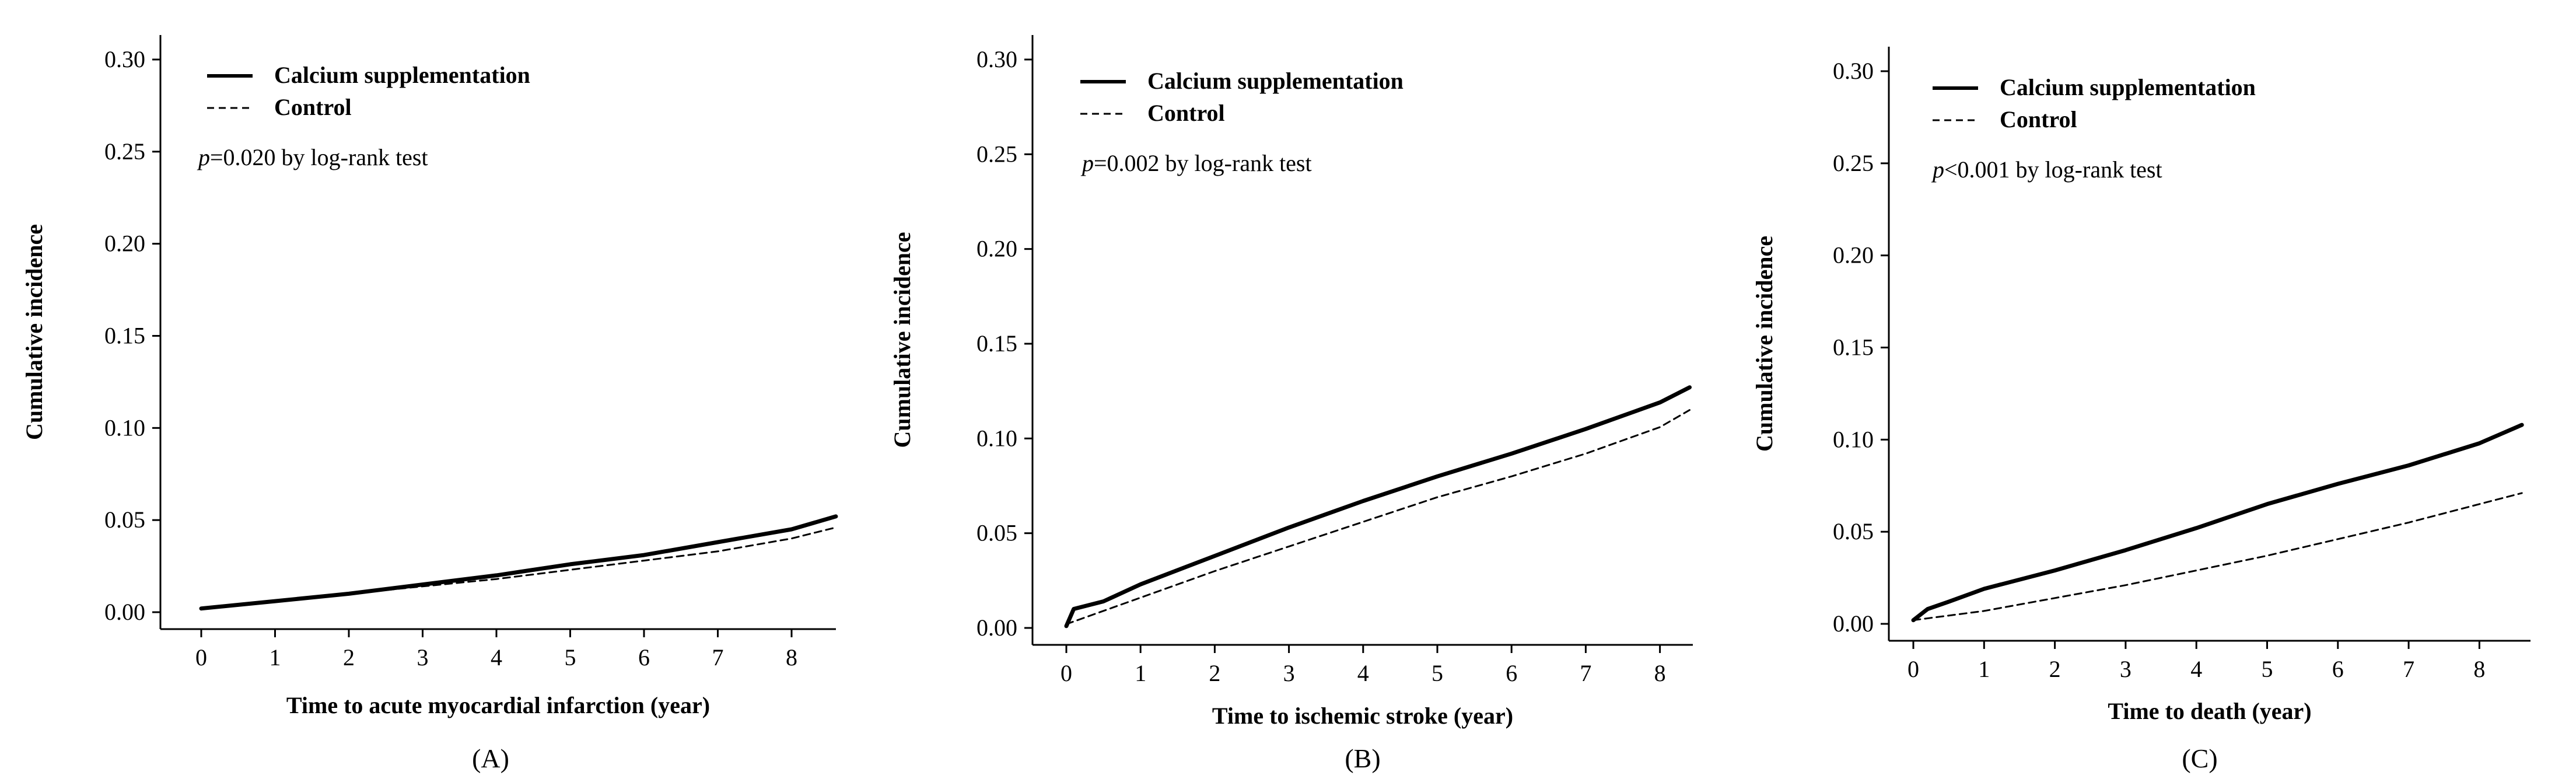  What do you see at coordinates (2199, 758) in the screenshot?
I see `panel-label: (C)` at bounding box center [2199, 758].